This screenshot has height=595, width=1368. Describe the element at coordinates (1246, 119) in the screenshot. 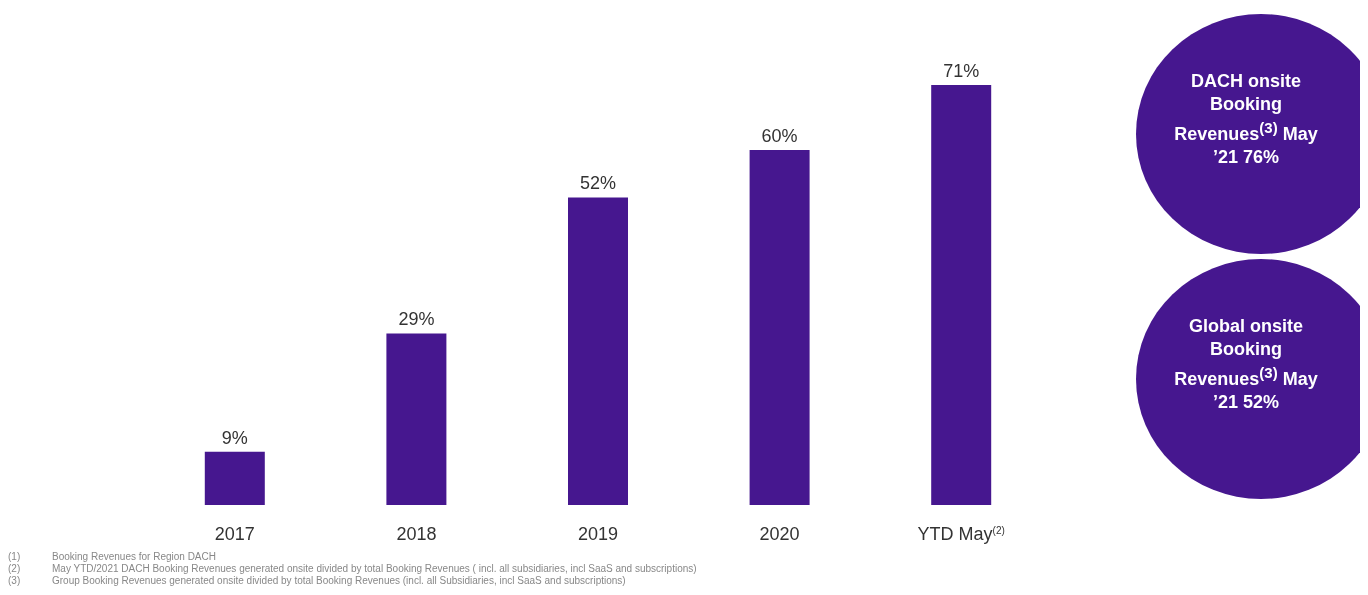

I see `text: DACH onsite Booking Revenues$^{(3)}$ May ’21 76%` at that location.